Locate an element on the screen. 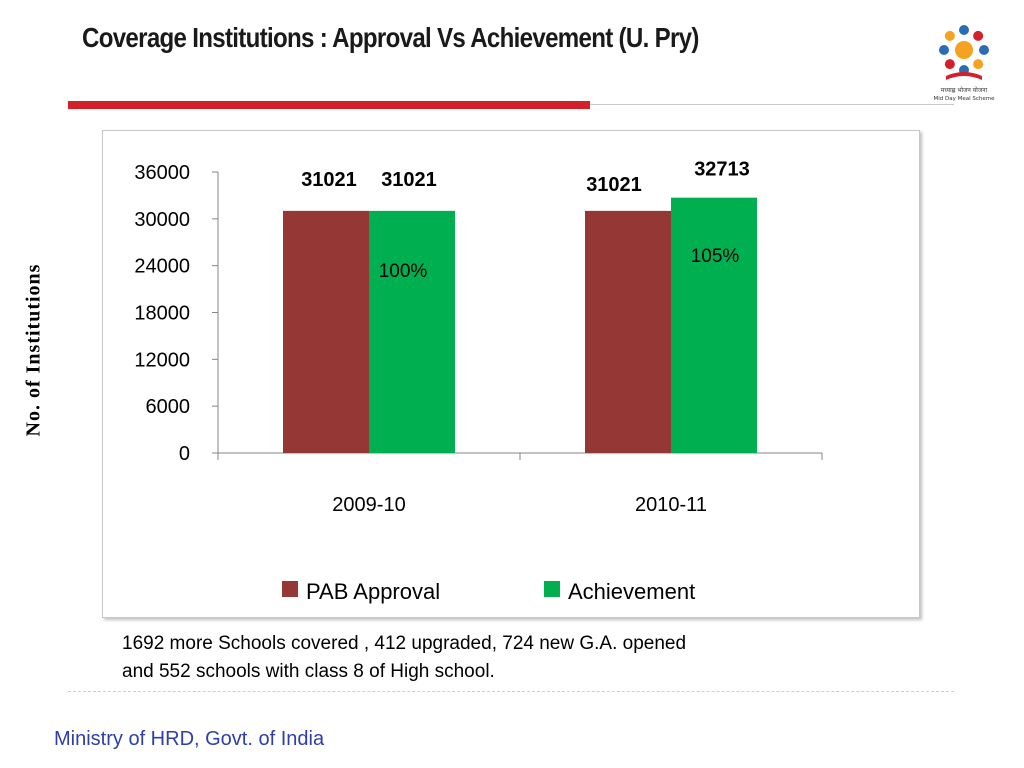 The image size is (1024, 768). y-tick-label: 12000 is located at coordinates (162, 360).